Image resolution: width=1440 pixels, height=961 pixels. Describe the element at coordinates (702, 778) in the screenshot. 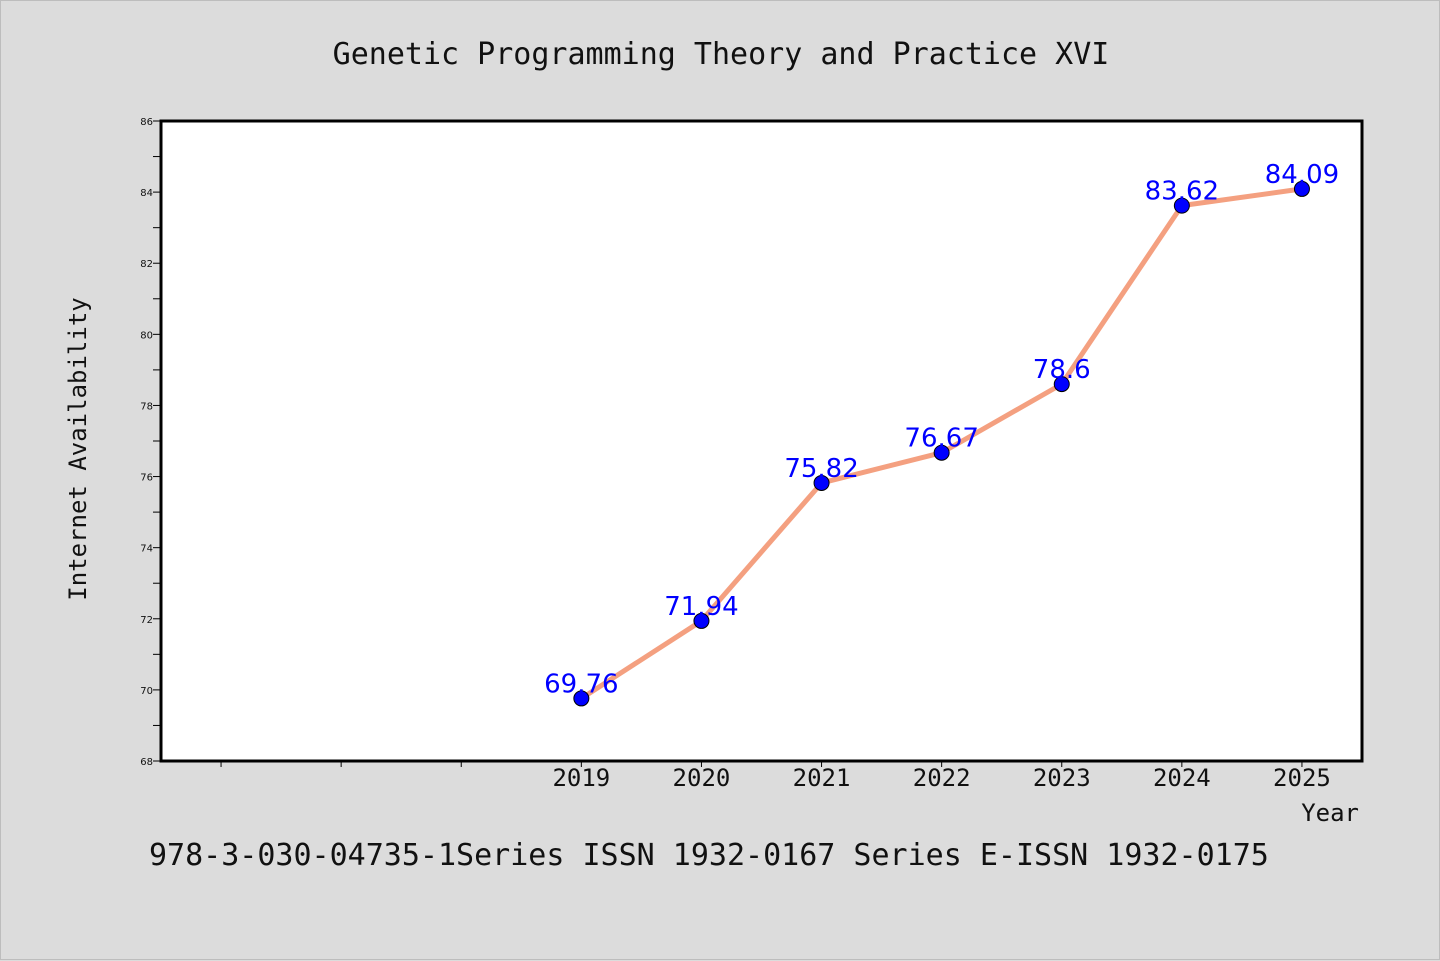

I see `x-tick-label: 2020` at that location.